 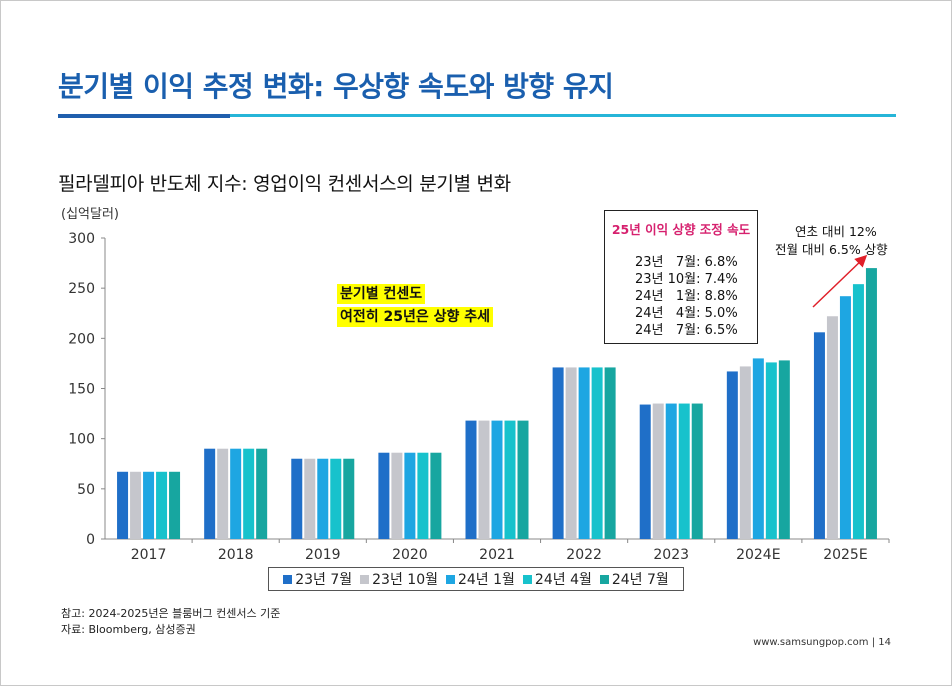 I want to click on revision-box-title: 25년 이익 상향 조정 속도, so click(x=681, y=229).